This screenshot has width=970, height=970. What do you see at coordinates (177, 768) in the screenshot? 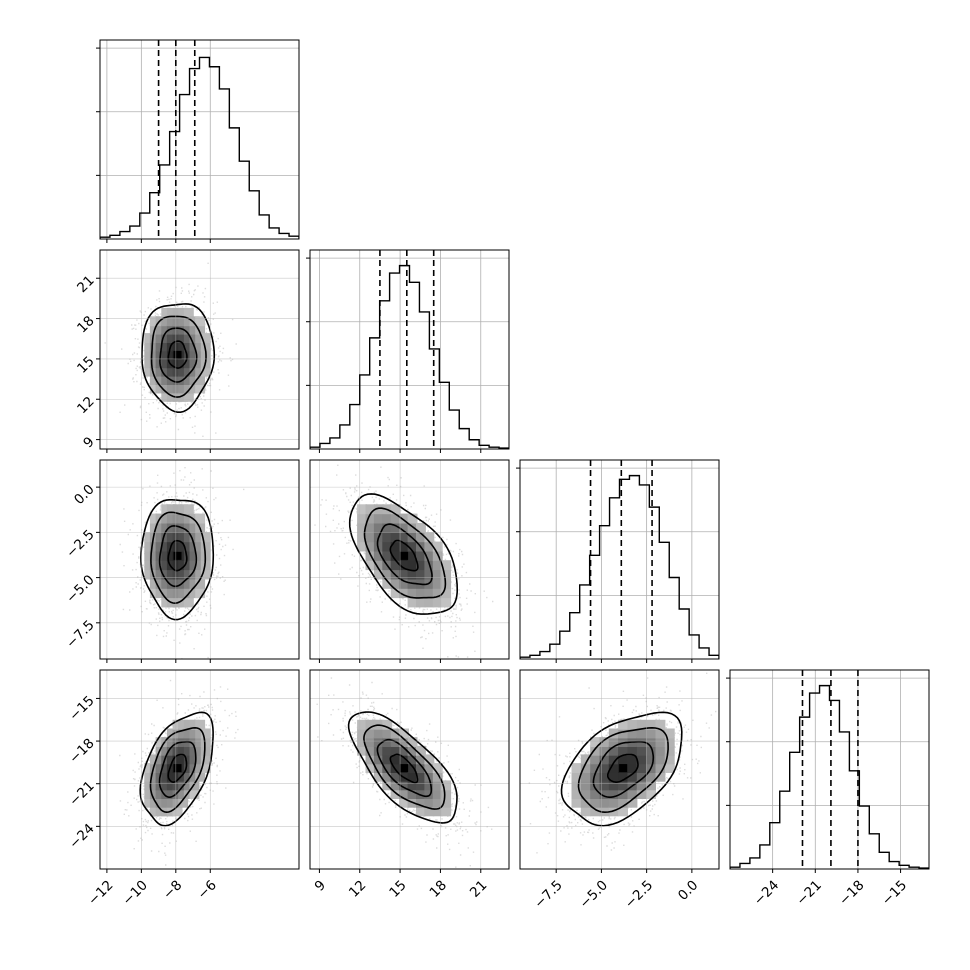
I see `peak-marker` at bounding box center [177, 768].